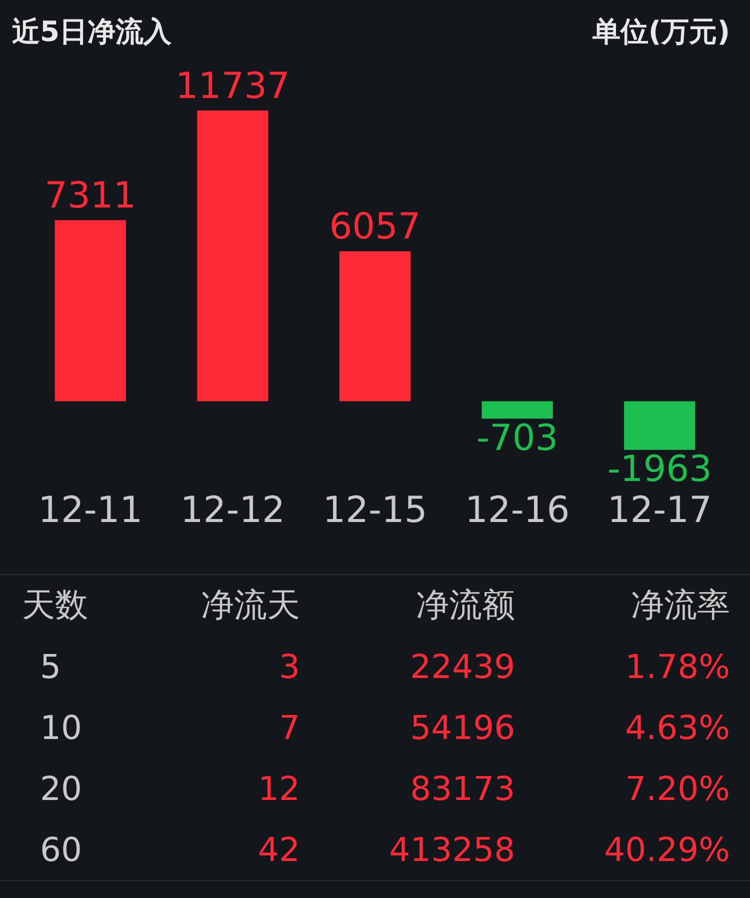 The width and height of the screenshot is (750, 898). I want to click on text: 净流率, so click(680, 605).